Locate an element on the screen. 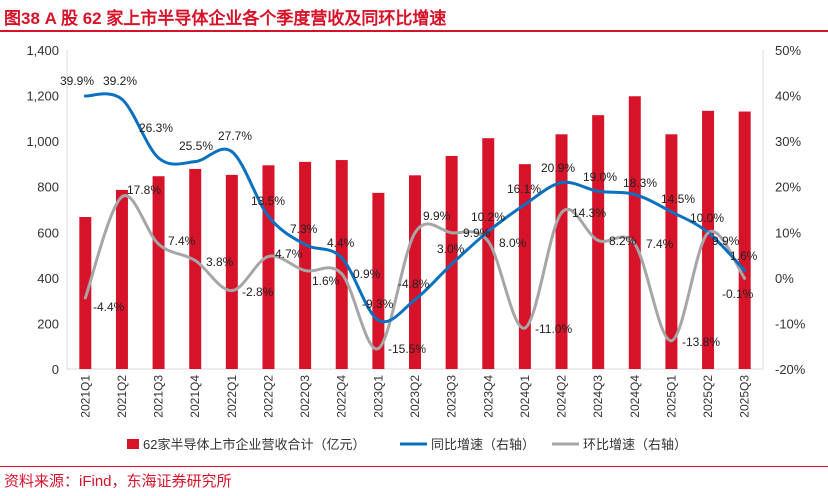 This screenshot has height=496, width=828. right-tick-label: -10% is located at coordinates (790, 323).